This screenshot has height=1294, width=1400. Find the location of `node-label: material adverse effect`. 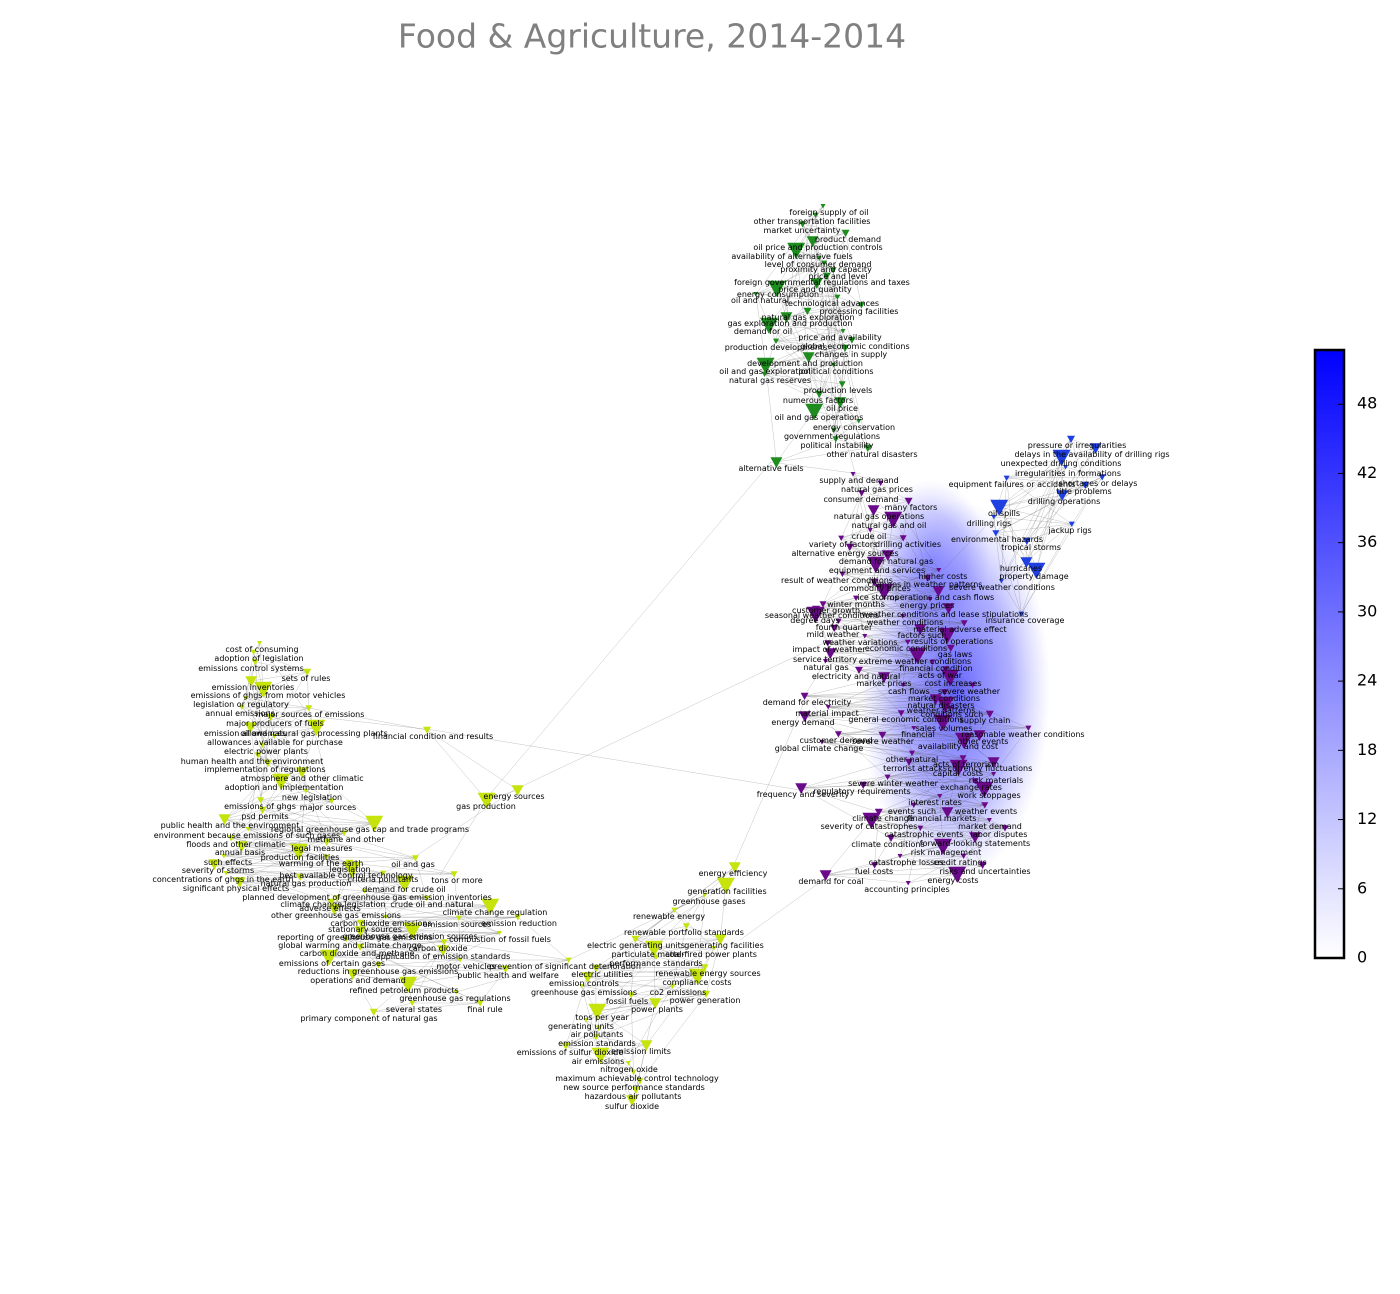

node-label: material adverse effect is located at coordinates (959, 629).